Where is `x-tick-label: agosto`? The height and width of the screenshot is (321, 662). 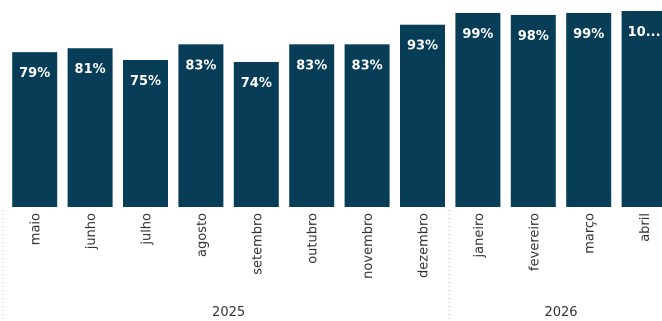
x-tick-label: agosto is located at coordinates (202, 235).